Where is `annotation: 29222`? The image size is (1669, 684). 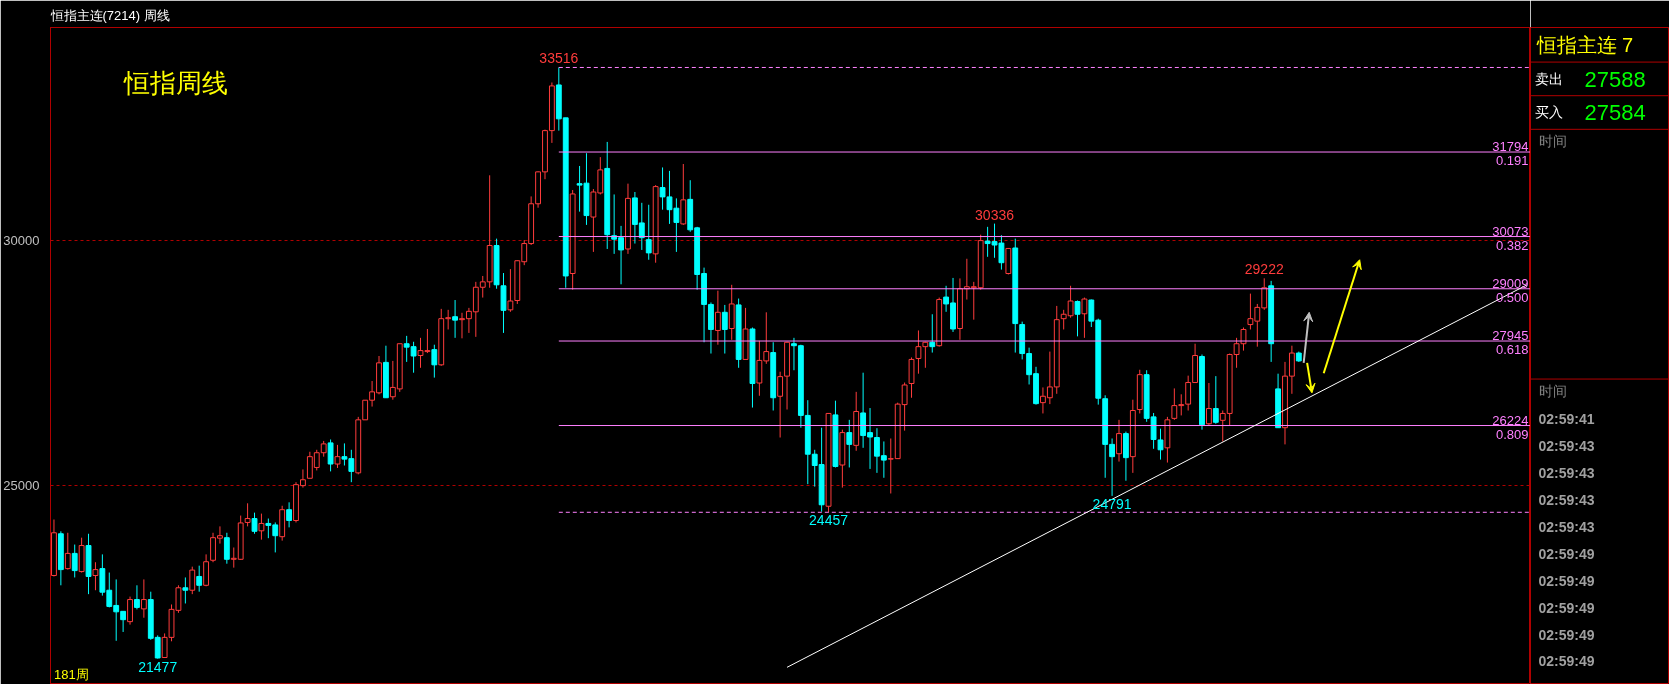 annotation: 29222 is located at coordinates (1264, 269).